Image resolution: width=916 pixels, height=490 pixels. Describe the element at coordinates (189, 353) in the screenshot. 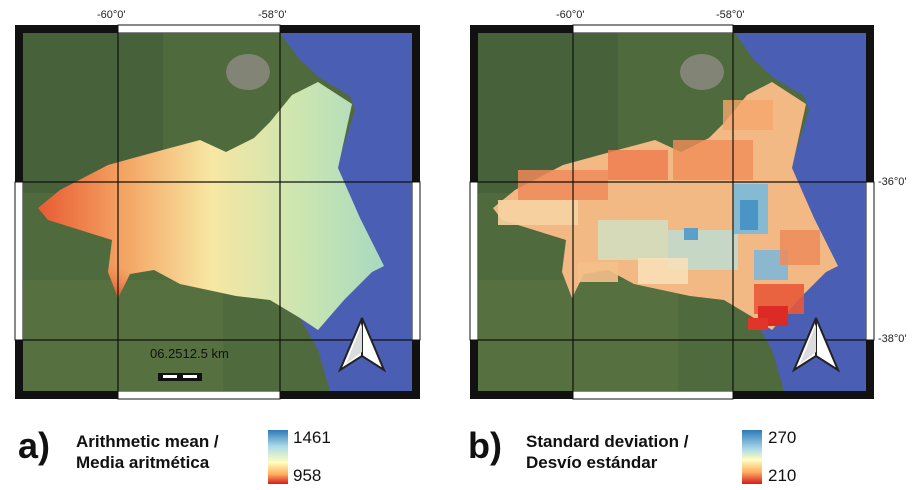

I see `panel-a-scale-label: 06.2512.5 km` at that location.